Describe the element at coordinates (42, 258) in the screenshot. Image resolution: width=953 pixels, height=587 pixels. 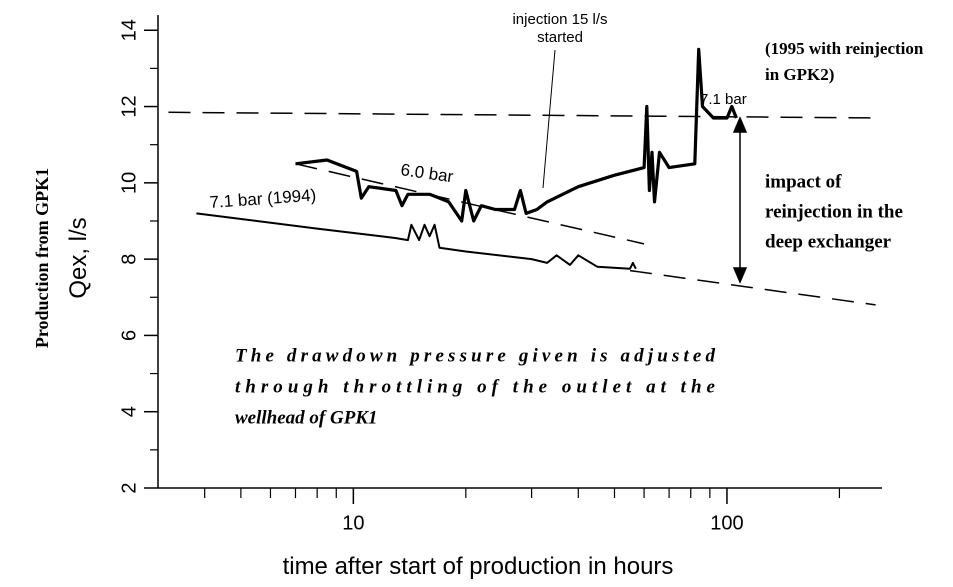
I see `y-axis-label-outer: Production from GPK1` at that location.